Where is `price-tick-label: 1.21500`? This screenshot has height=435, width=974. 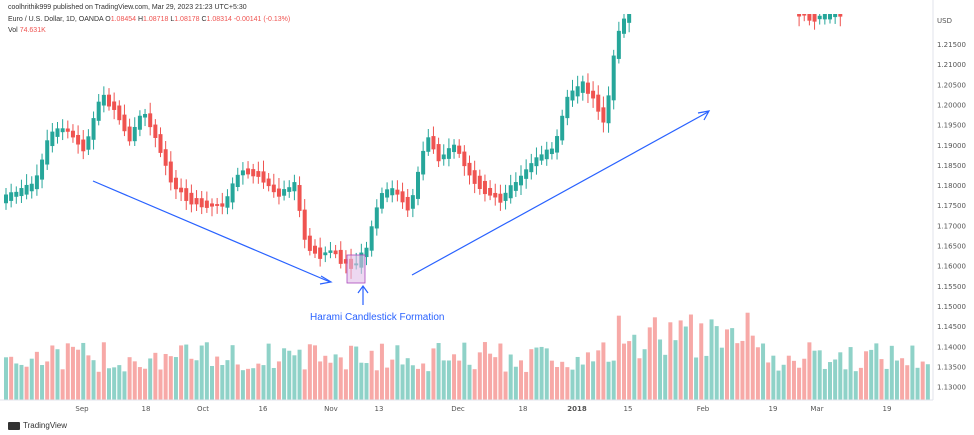 price-tick-label: 1.21500 is located at coordinates (951, 45).